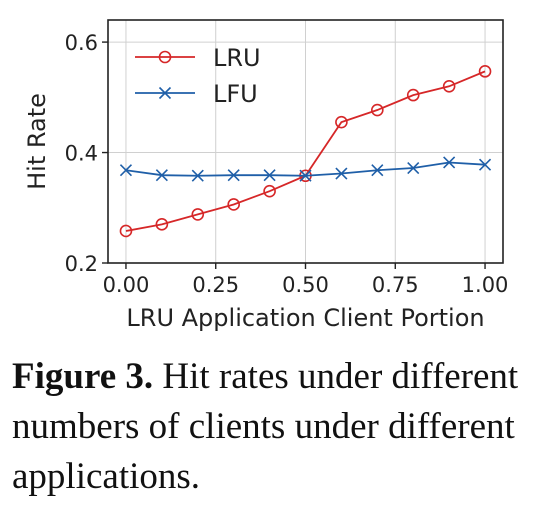  Describe the element at coordinates (485, 285) in the screenshot. I see `x-tick-label: 1.00` at that location.